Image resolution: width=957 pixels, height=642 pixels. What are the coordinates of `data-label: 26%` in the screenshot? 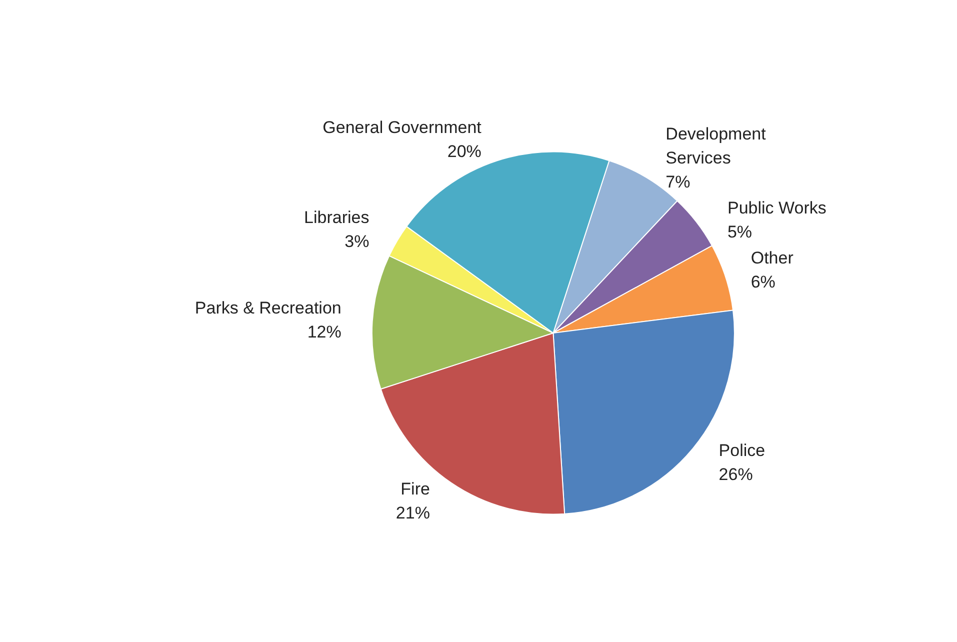 It's located at (735, 474).